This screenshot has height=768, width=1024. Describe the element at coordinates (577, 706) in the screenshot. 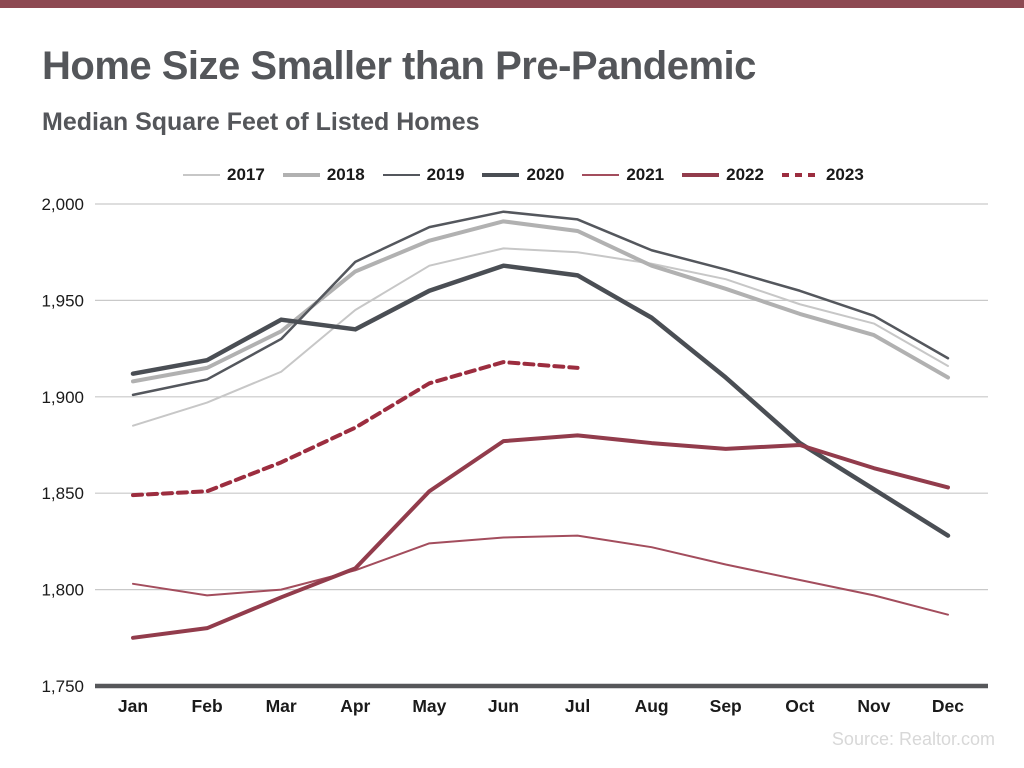

I see `x-tick-label-jul: Jul` at that location.